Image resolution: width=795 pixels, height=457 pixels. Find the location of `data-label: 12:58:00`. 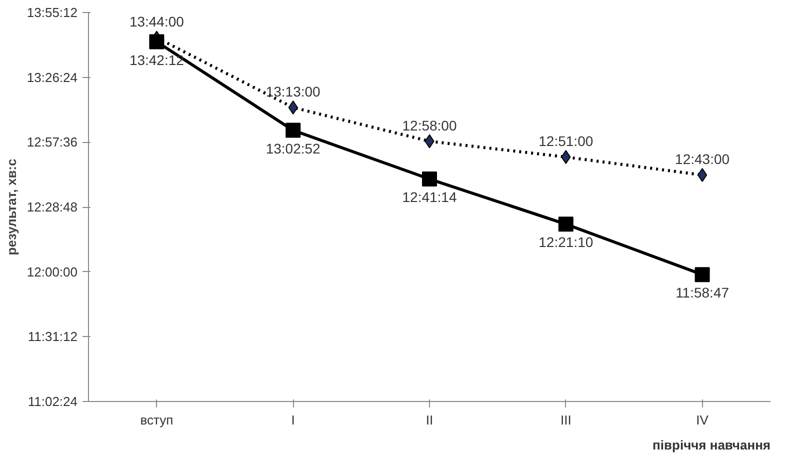

data-label: 12:58:00 is located at coordinates (429, 125).